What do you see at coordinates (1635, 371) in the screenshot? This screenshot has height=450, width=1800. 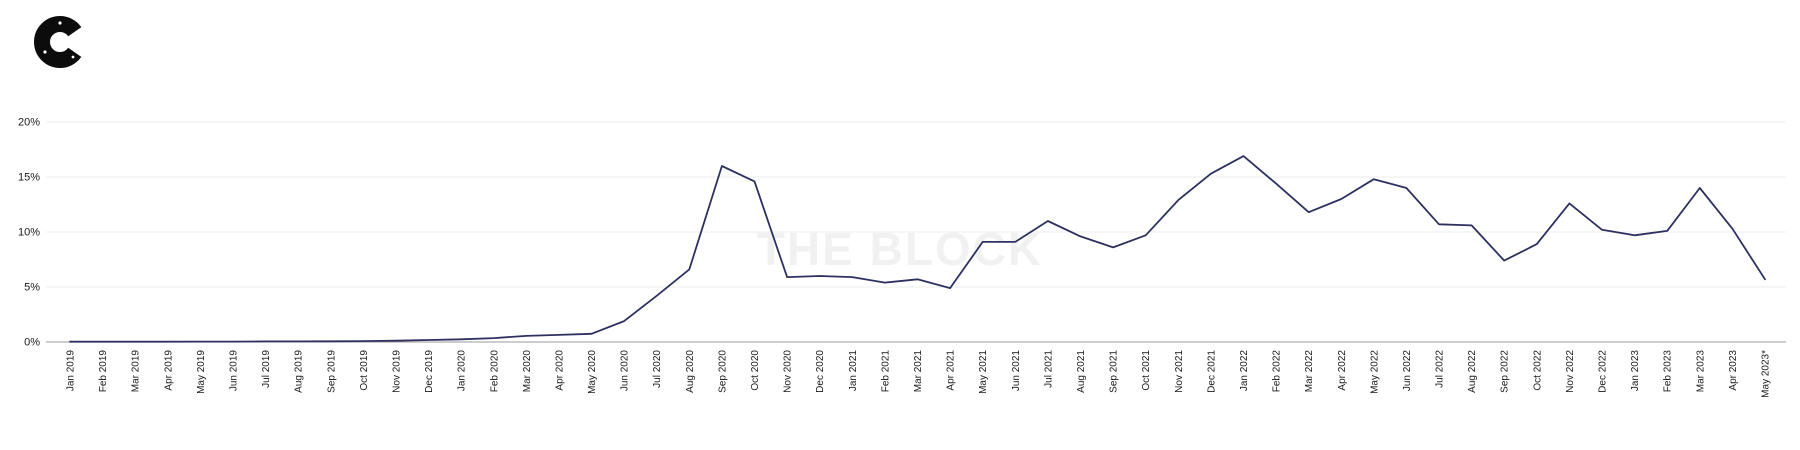 I see `x-tick-label: Jan 2023` at bounding box center [1635, 371].